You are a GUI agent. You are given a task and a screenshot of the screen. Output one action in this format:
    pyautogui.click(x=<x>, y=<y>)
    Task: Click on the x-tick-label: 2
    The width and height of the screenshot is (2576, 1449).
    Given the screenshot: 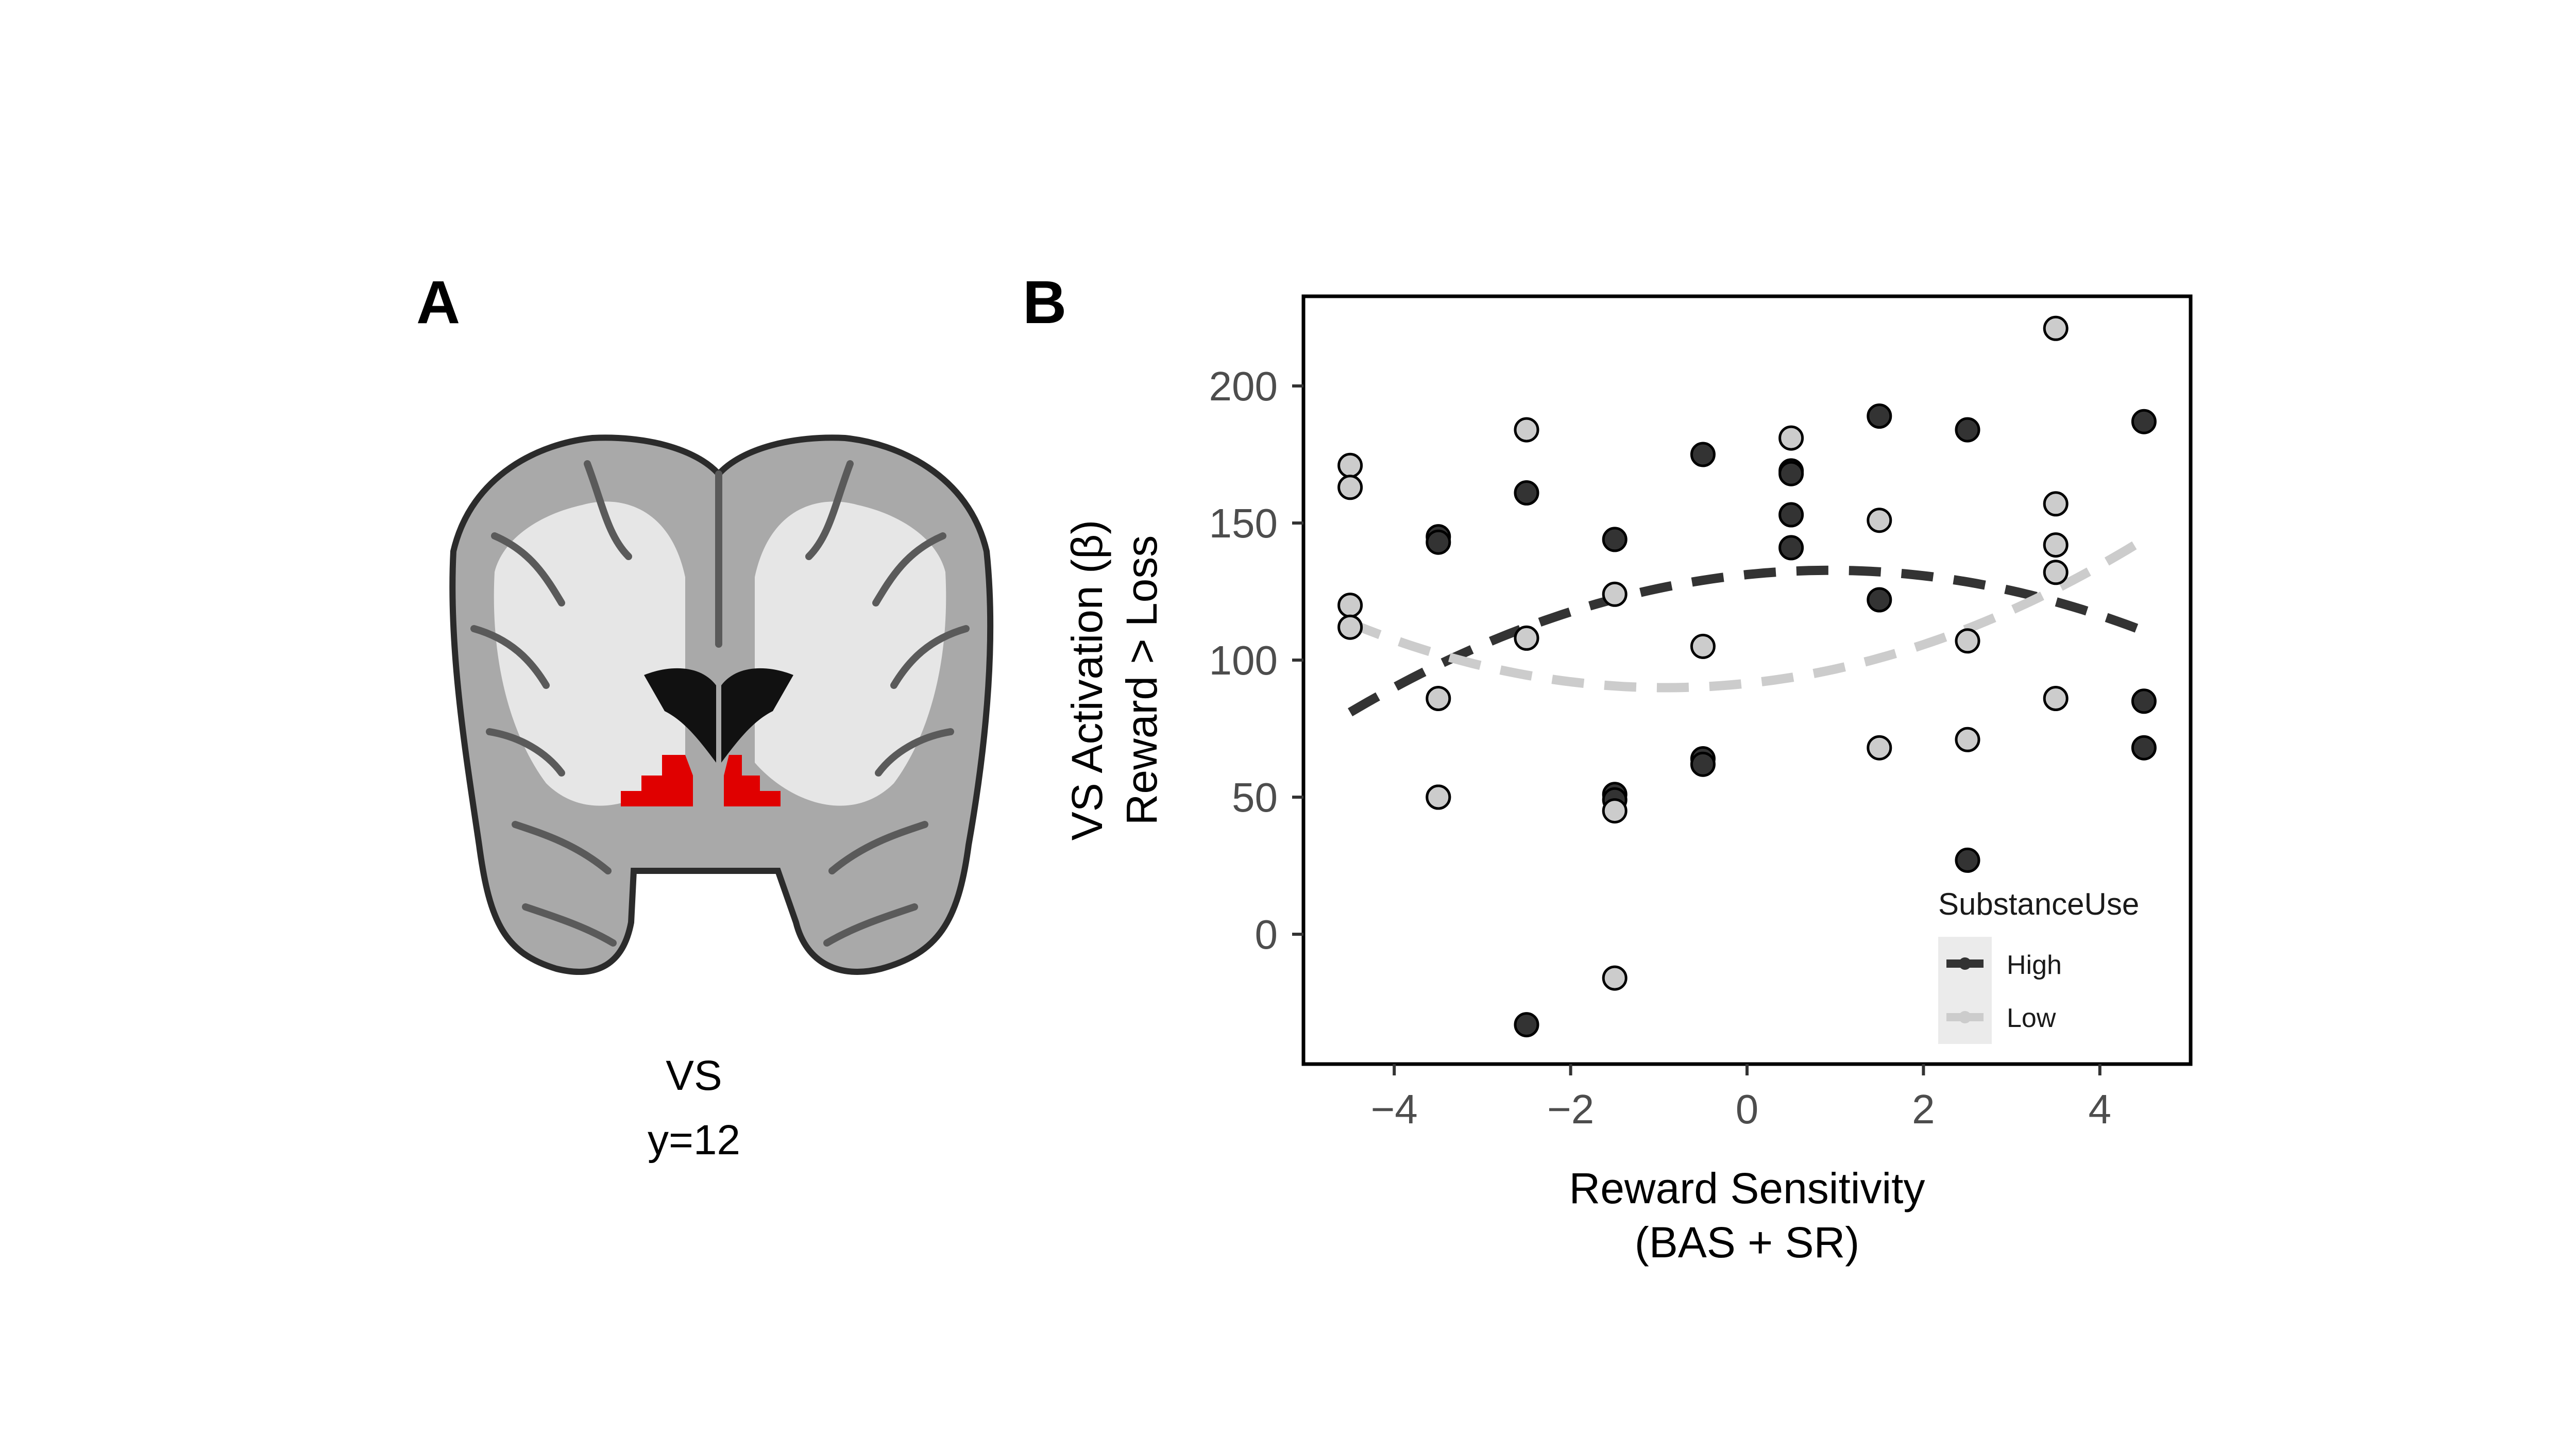 What is the action you would take?
    pyautogui.click(x=1923, y=1109)
    